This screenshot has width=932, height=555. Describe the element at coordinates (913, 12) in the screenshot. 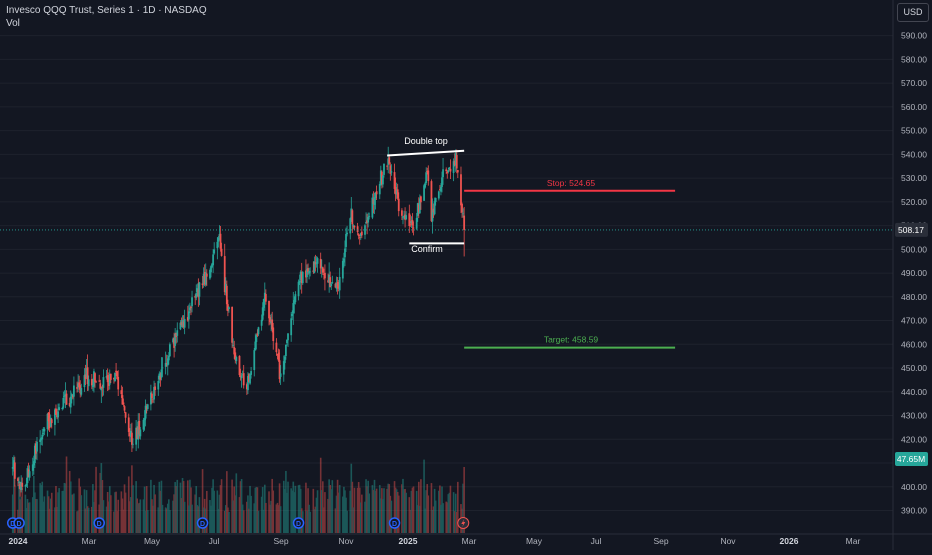

I see `currency-button: USD` at that location.